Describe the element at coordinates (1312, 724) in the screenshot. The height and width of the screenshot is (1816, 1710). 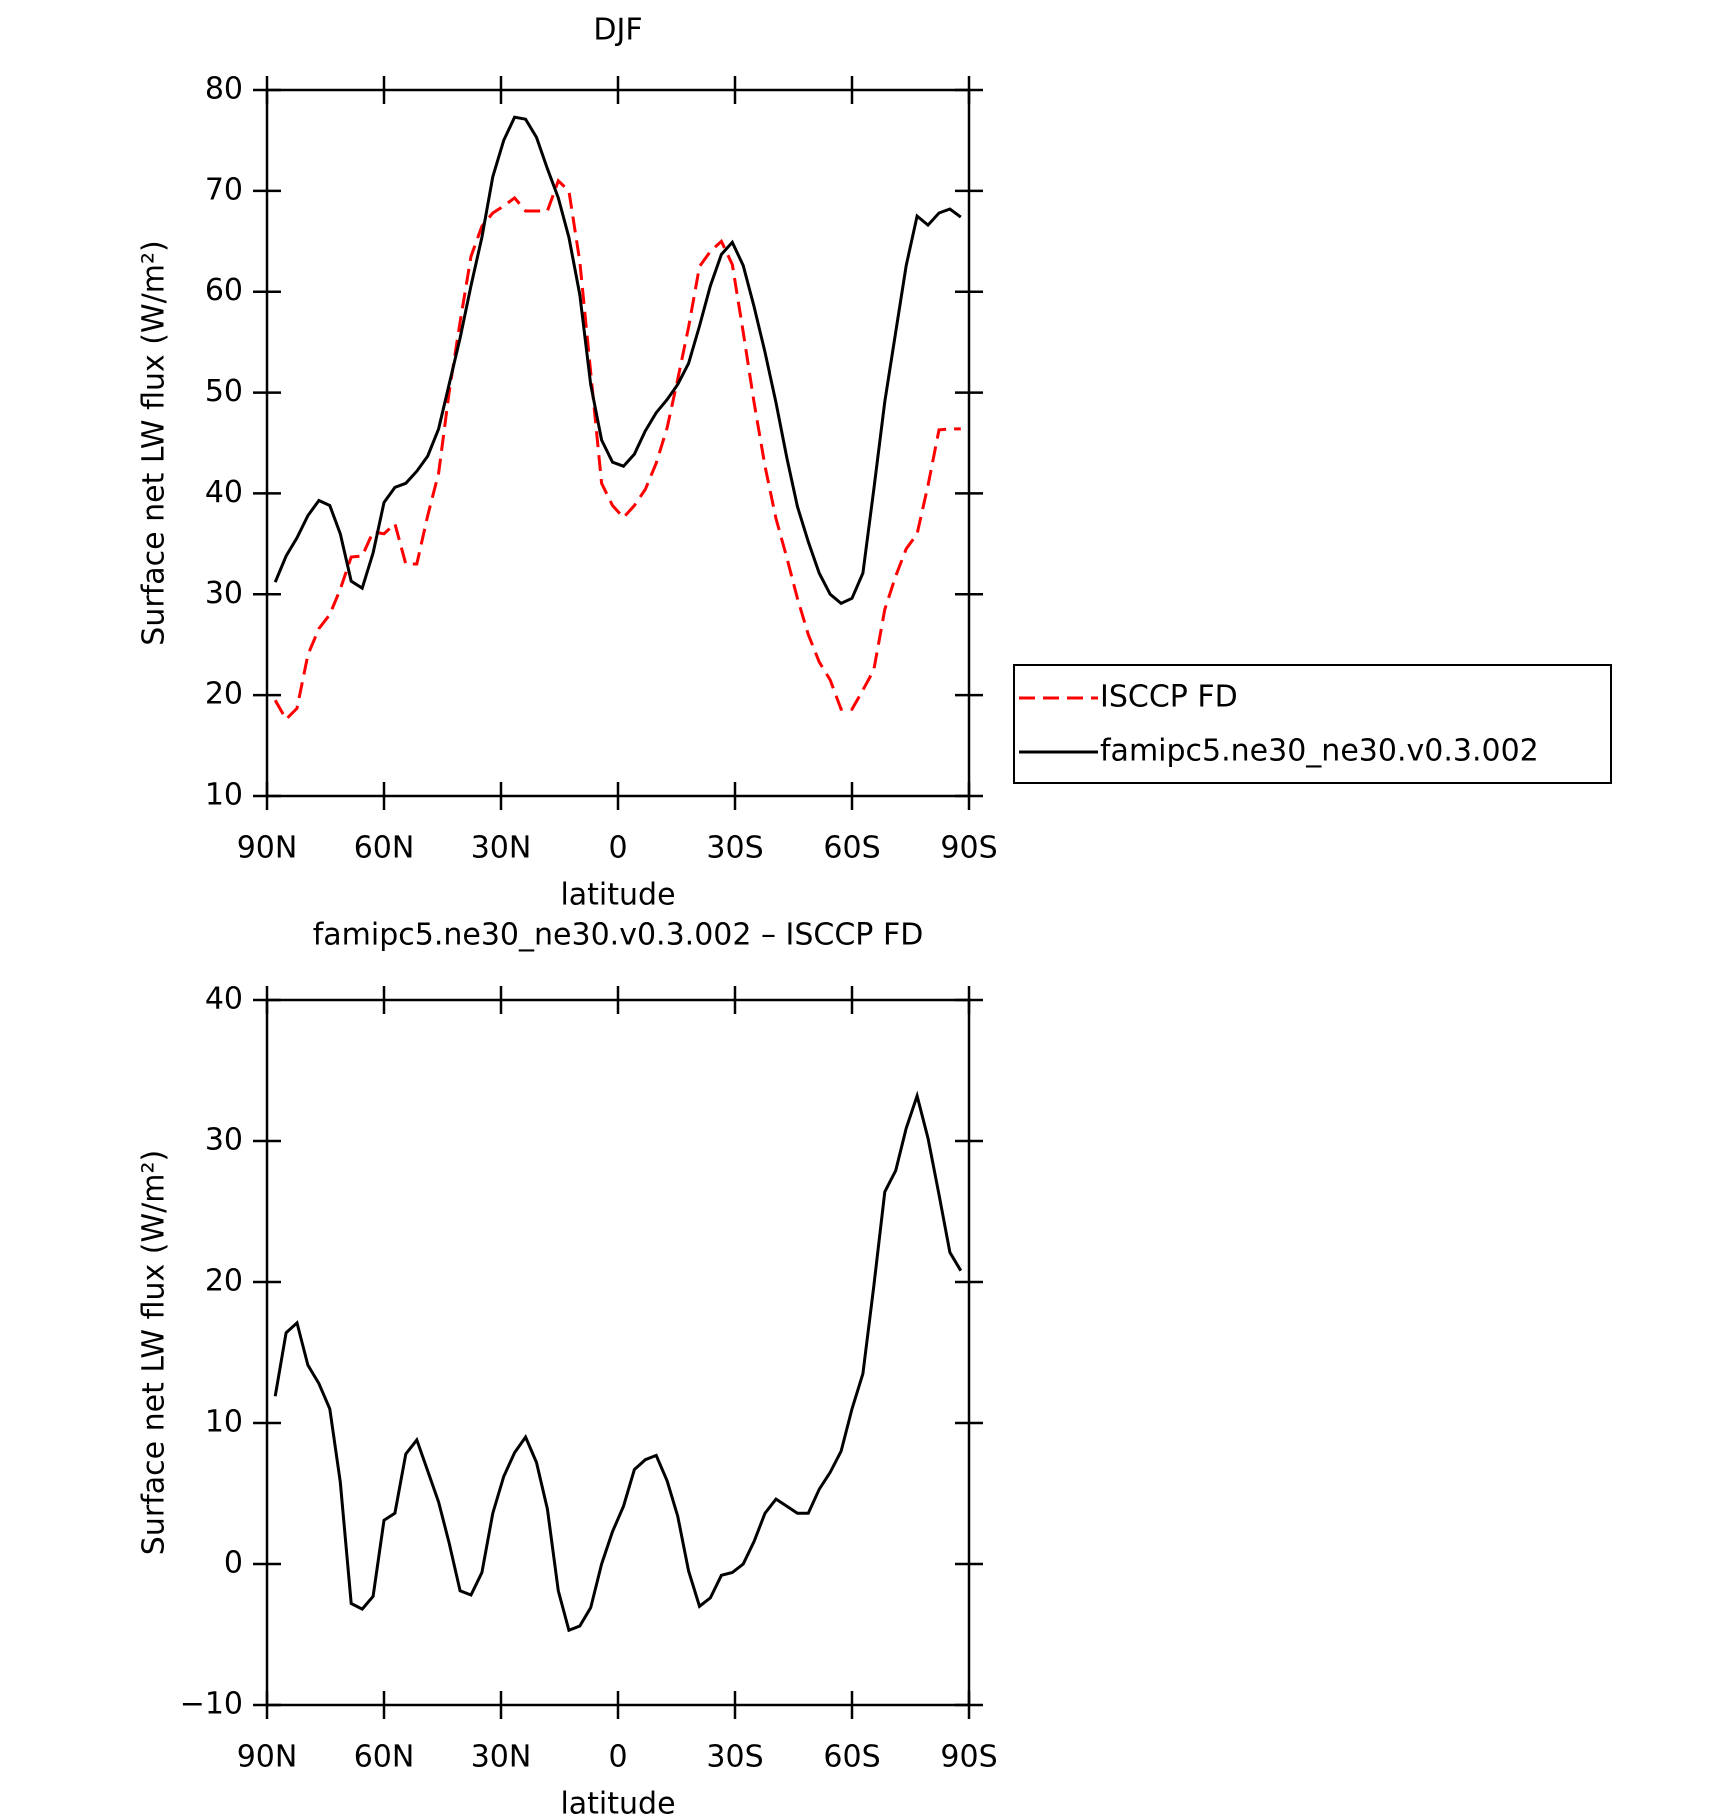
I see `legend-box` at that location.